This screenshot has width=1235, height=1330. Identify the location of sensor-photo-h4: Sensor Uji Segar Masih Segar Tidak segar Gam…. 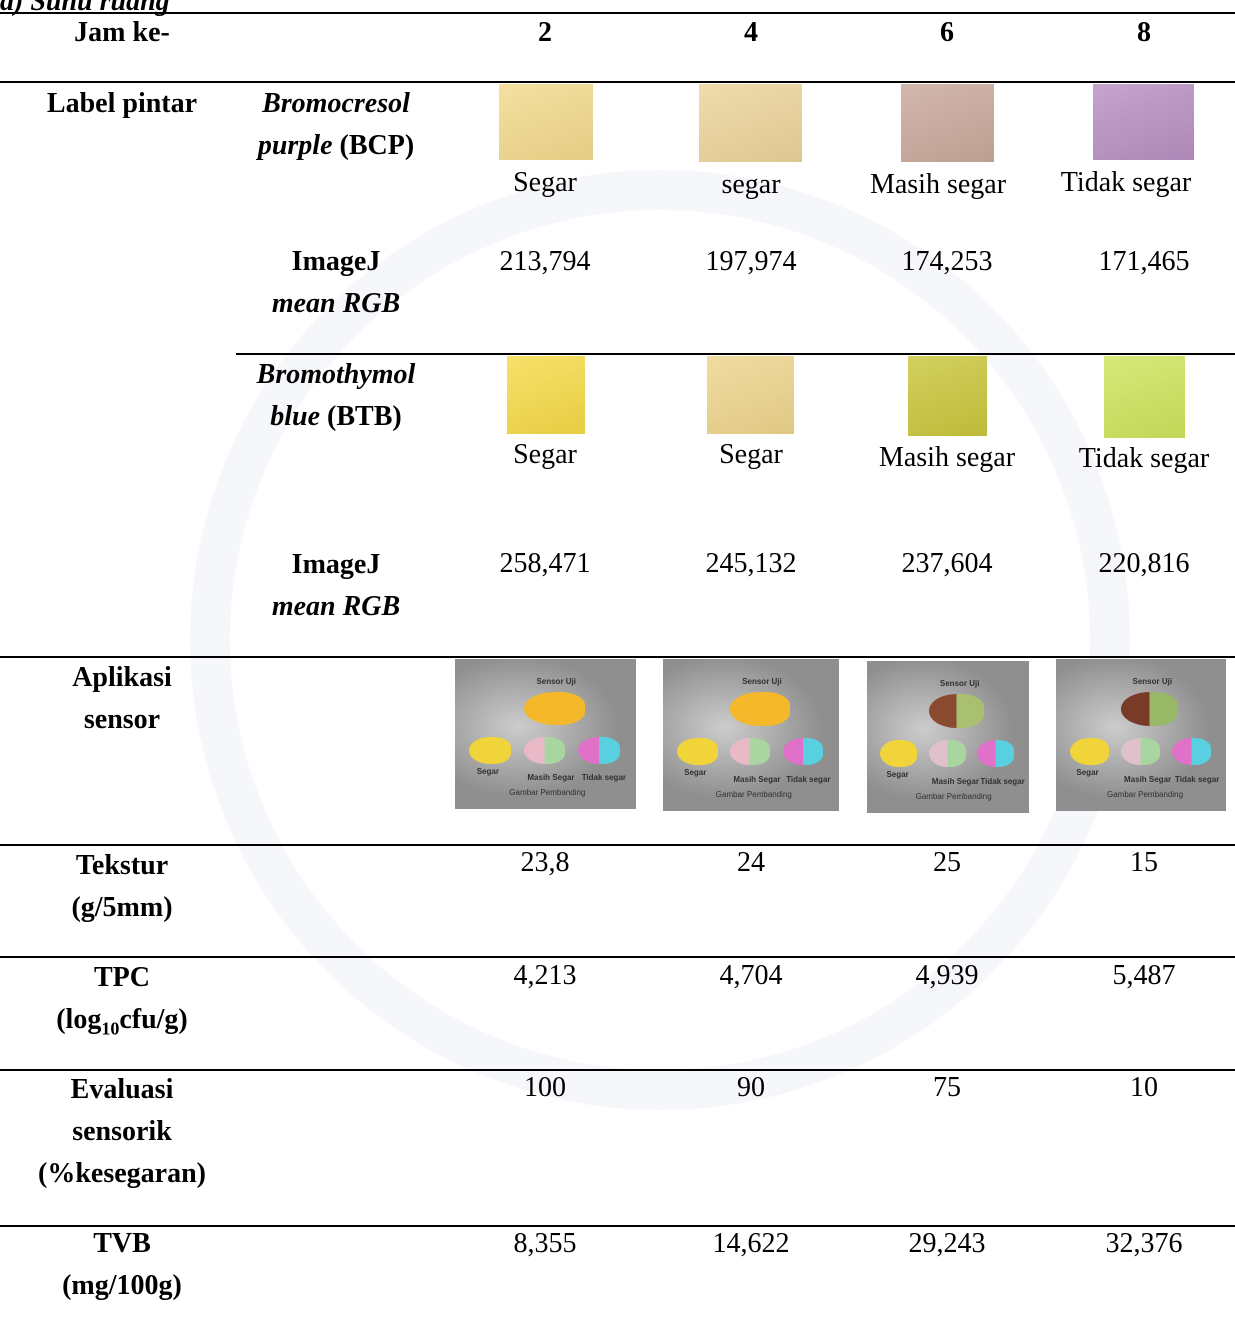
(751, 735).